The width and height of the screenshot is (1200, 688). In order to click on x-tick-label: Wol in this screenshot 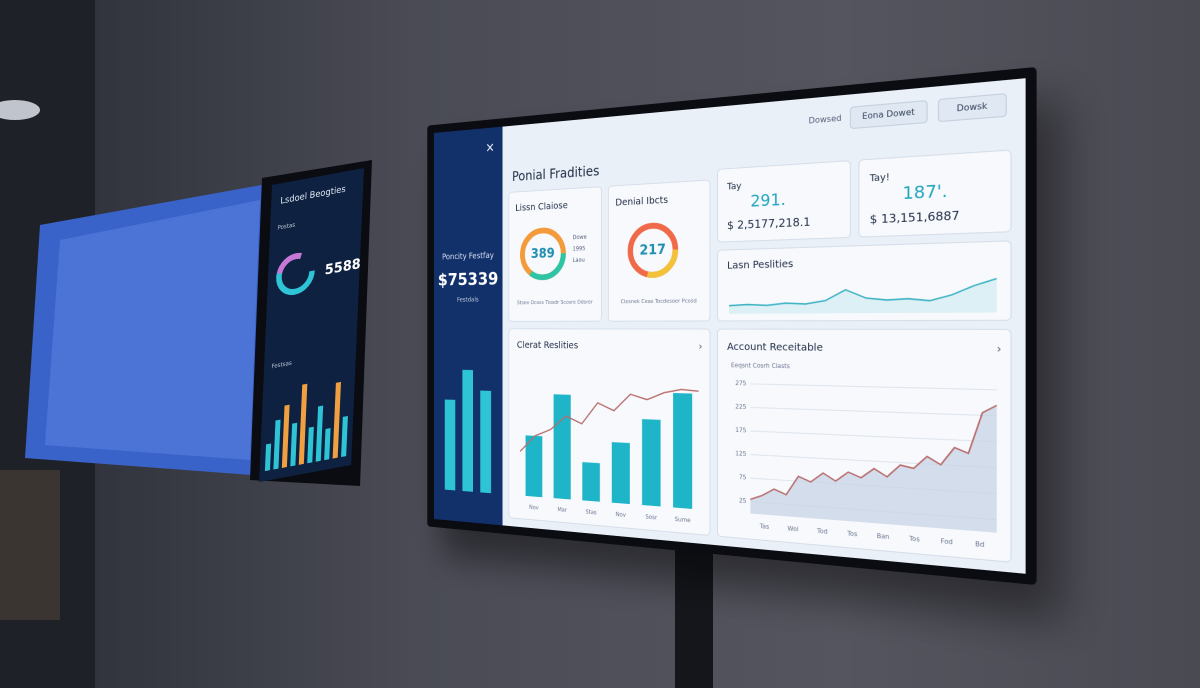, I will do `click(792, 530)`.